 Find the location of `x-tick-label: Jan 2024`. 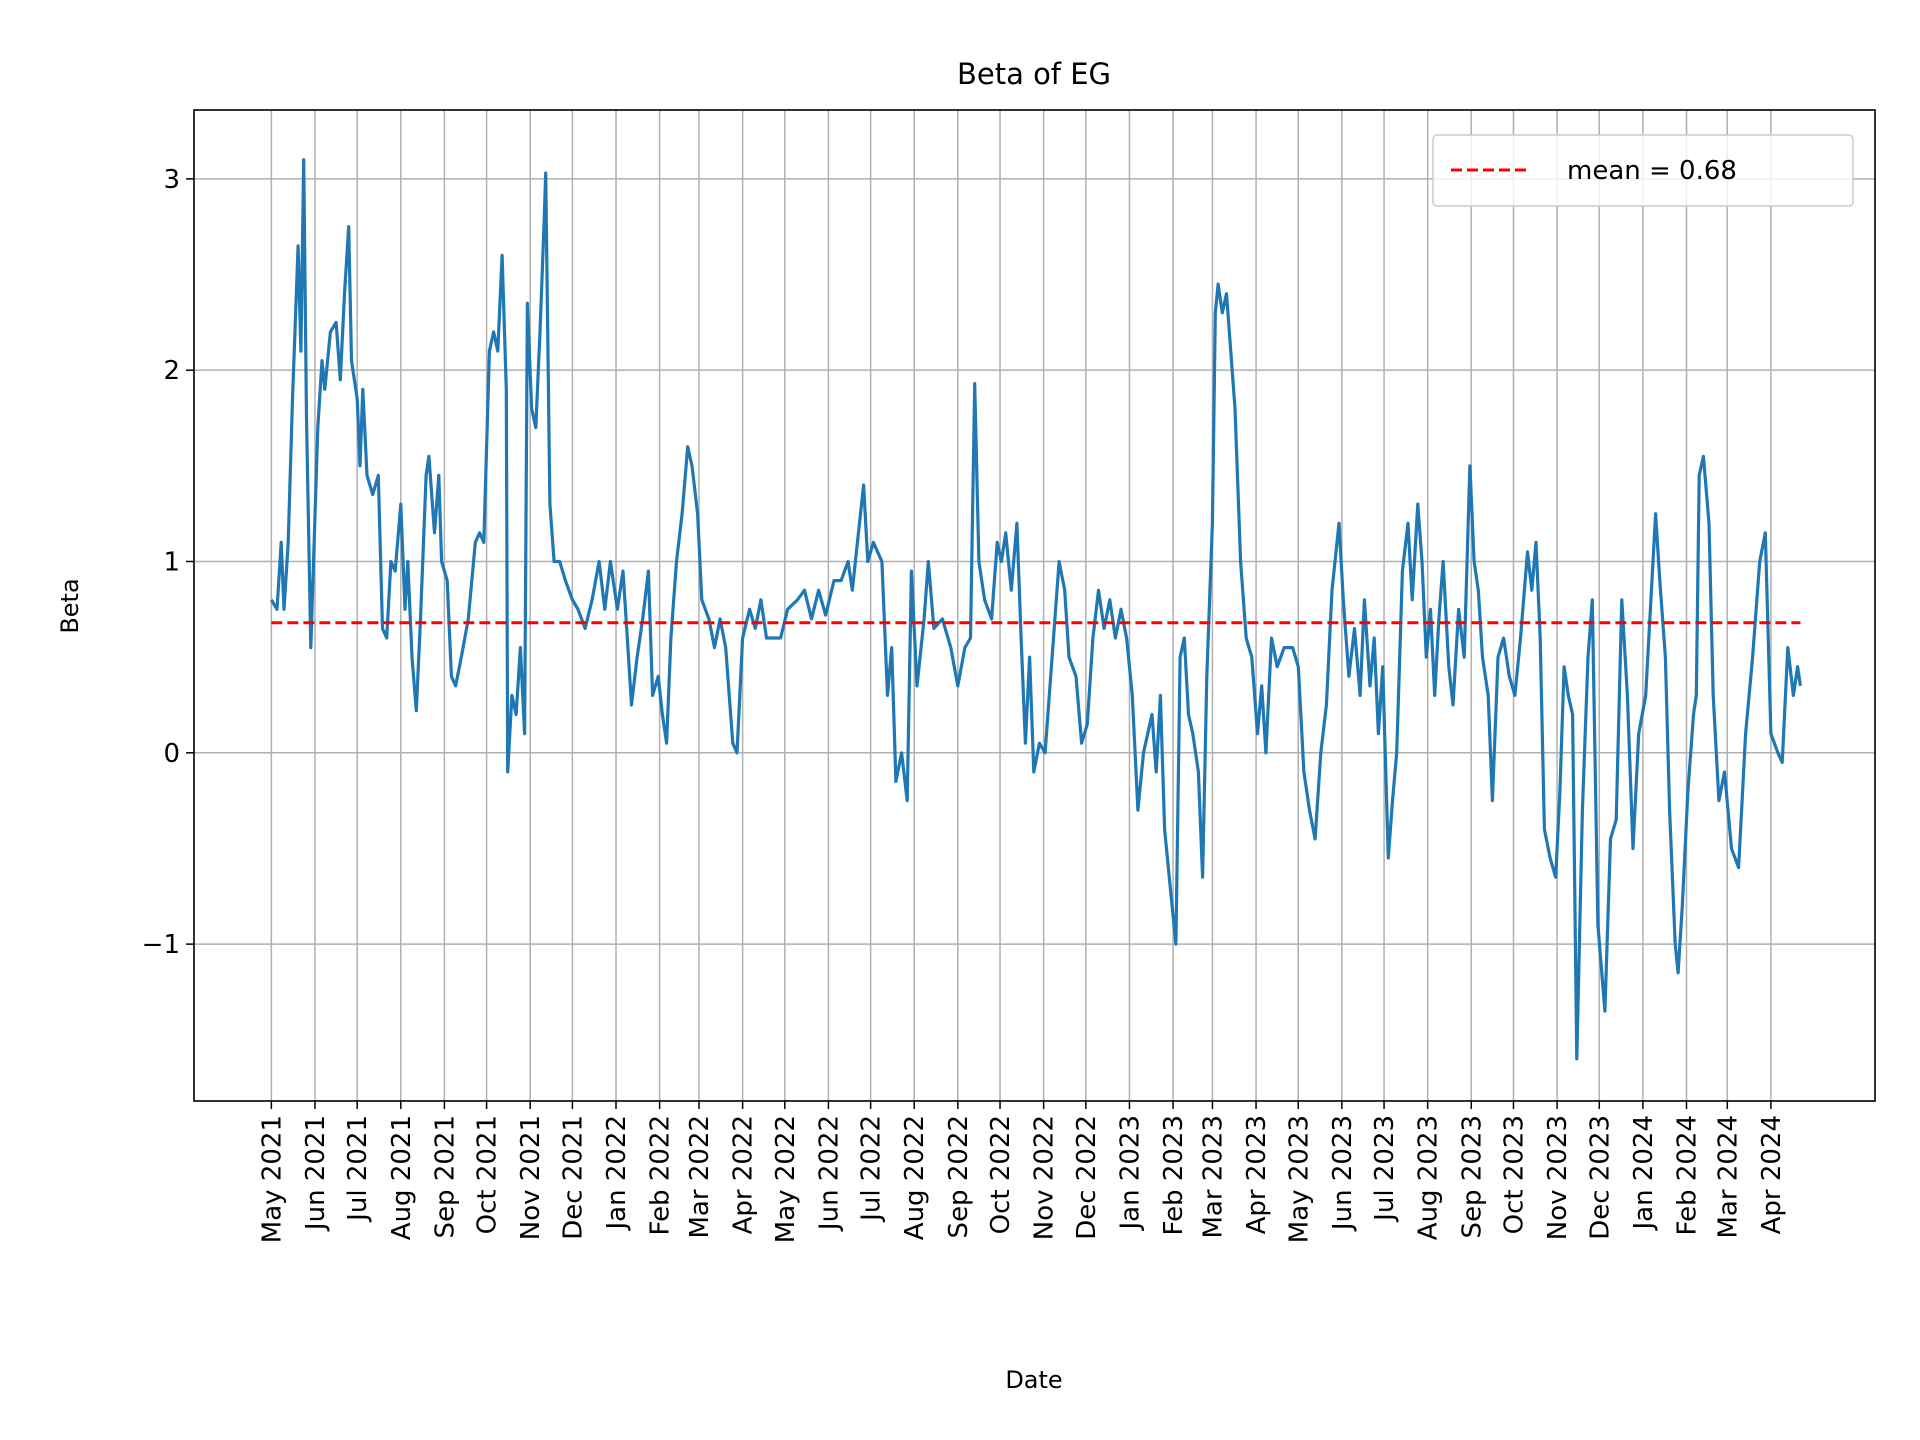

x-tick-label: Jan 2024 is located at coordinates (1644, 1173).